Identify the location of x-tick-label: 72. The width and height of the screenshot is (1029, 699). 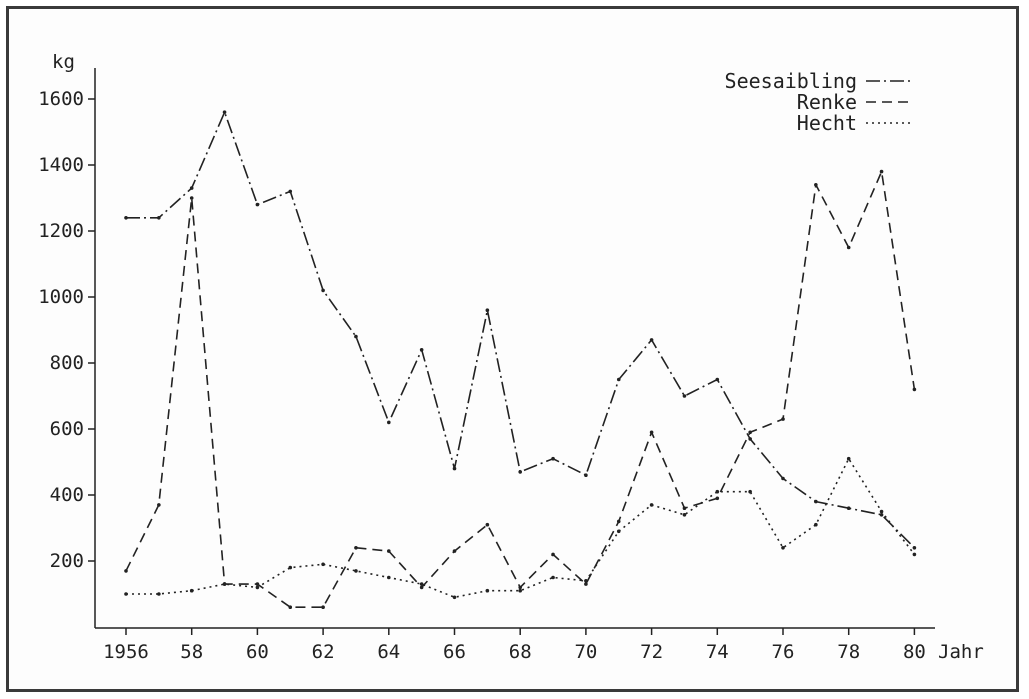
(651, 652).